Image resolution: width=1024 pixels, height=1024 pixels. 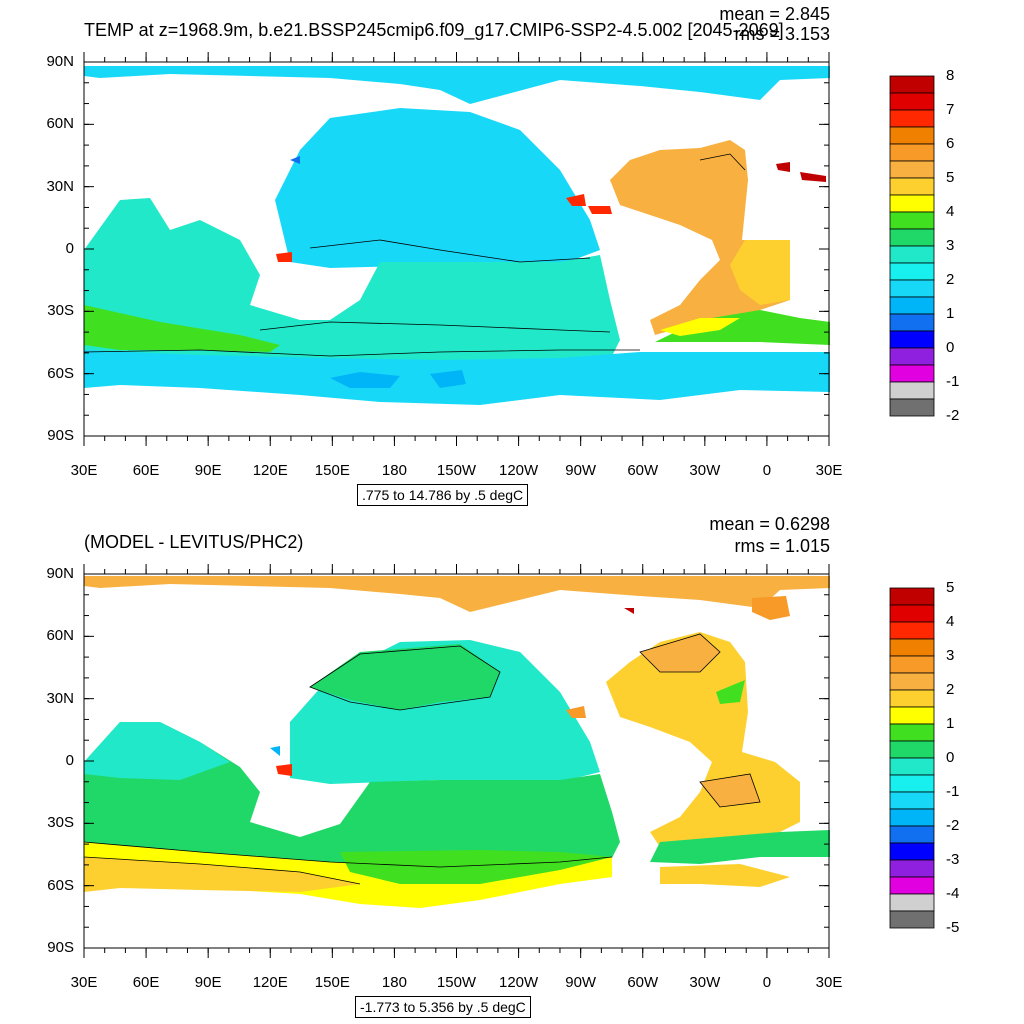 What do you see at coordinates (456, 982) in the screenshot?
I see `longitude-label: 150W` at bounding box center [456, 982].